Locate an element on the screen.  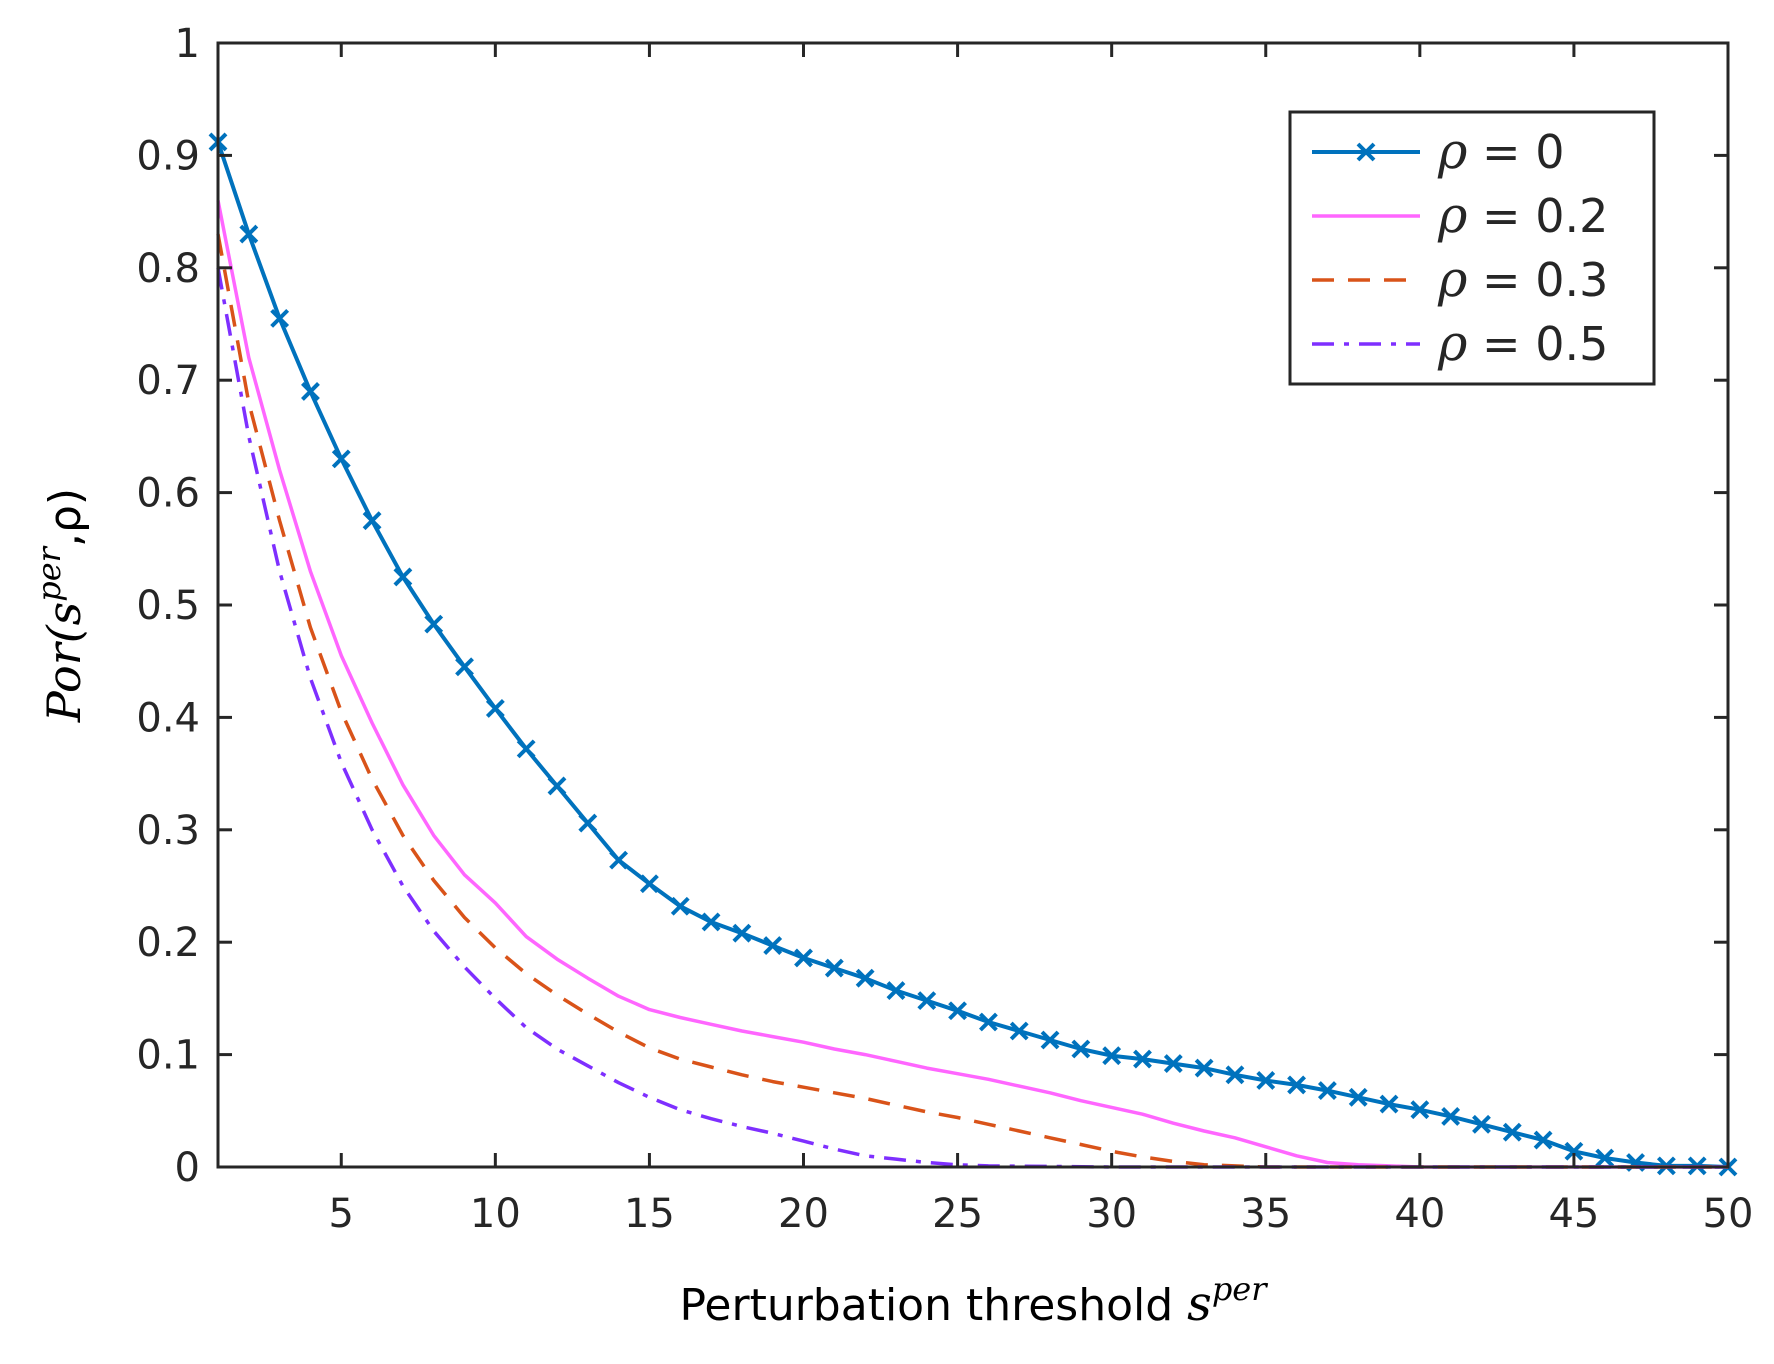
legend-entry: ρ = 0.5 is located at coordinates (1460, 343).